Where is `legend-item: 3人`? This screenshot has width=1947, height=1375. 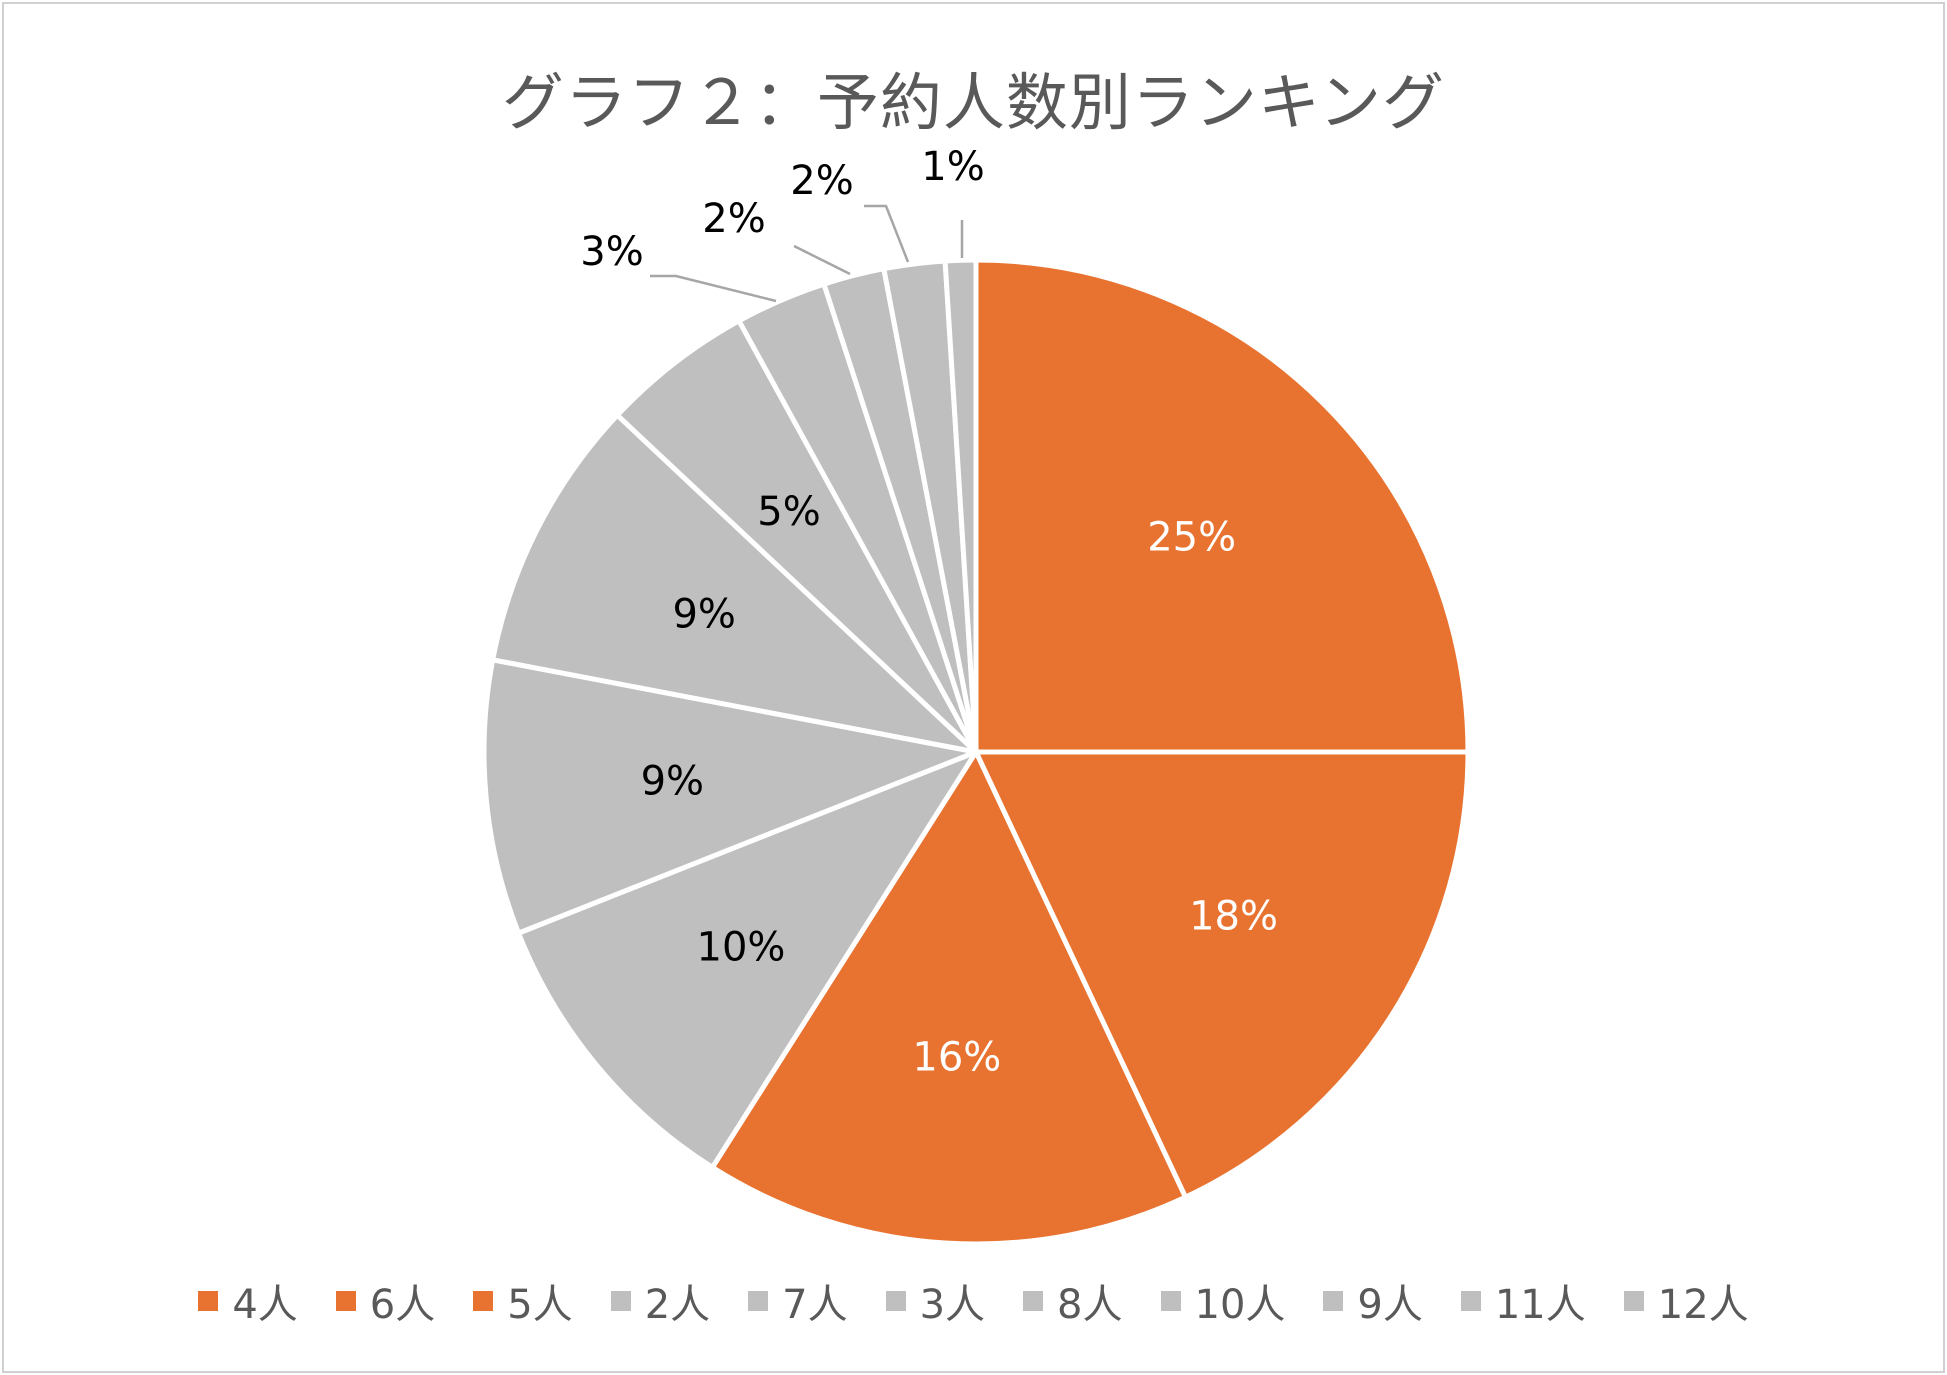
legend-item: 3人 is located at coordinates (935, 1301).